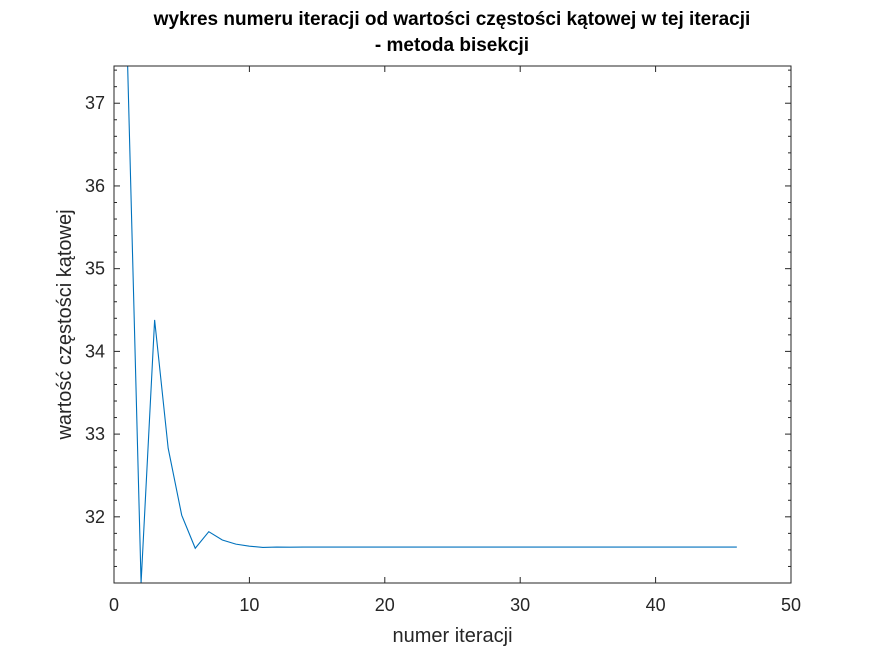  What do you see at coordinates (249, 605) in the screenshot?
I see `x-tick-label: 10` at bounding box center [249, 605].